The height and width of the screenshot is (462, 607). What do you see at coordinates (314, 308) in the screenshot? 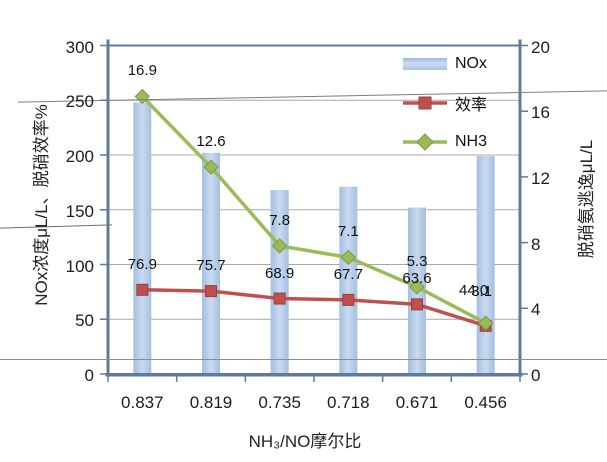
I see `efficiency-line` at bounding box center [314, 308].